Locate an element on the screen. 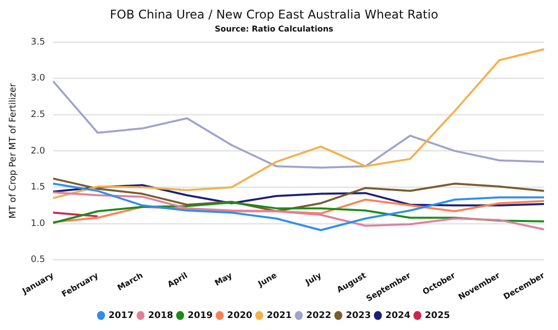 Image resolution: width=558 pixels, height=330 pixels. legend-label: 2023 is located at coordinates (358, 315).